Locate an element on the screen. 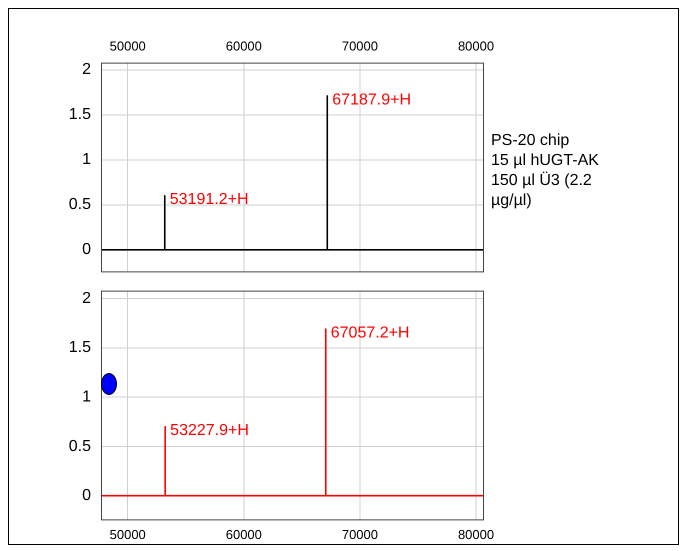 This screenshot has width=685, height=551. annotation: 67187.9+H is located at coordinates (372, 99).